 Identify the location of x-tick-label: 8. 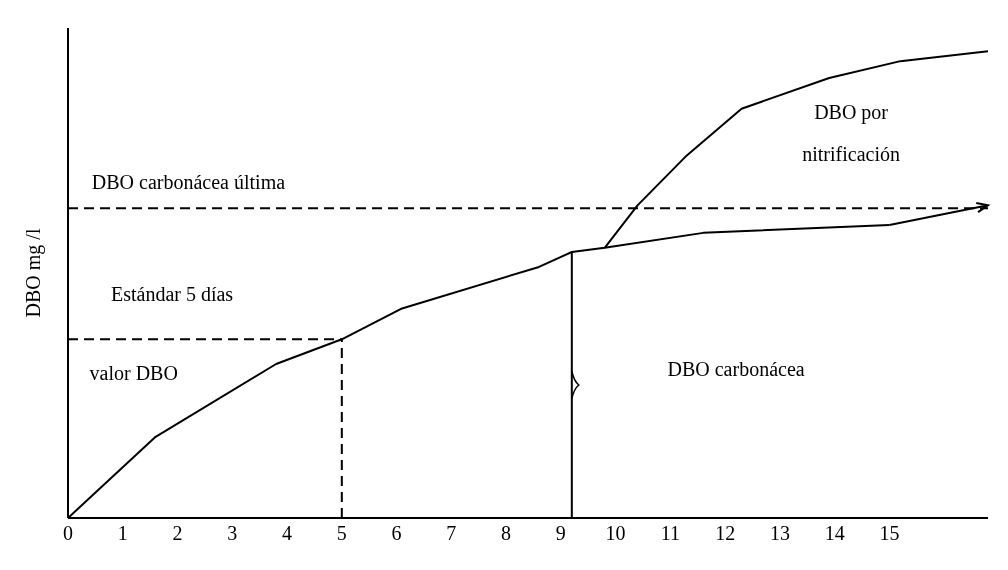
(506, 533).